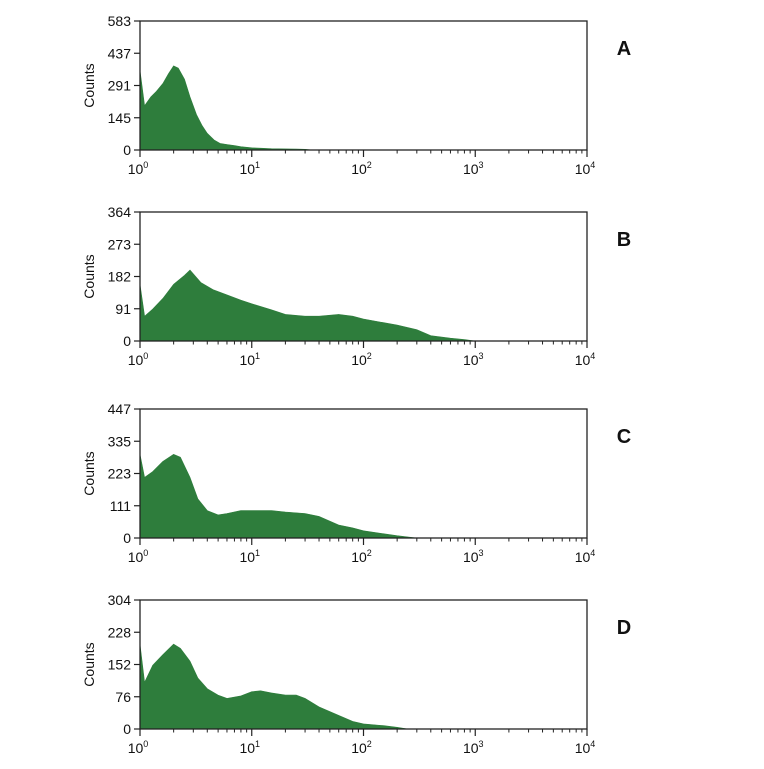  I want to click on y-tick-label: 273, so click(120, 244).